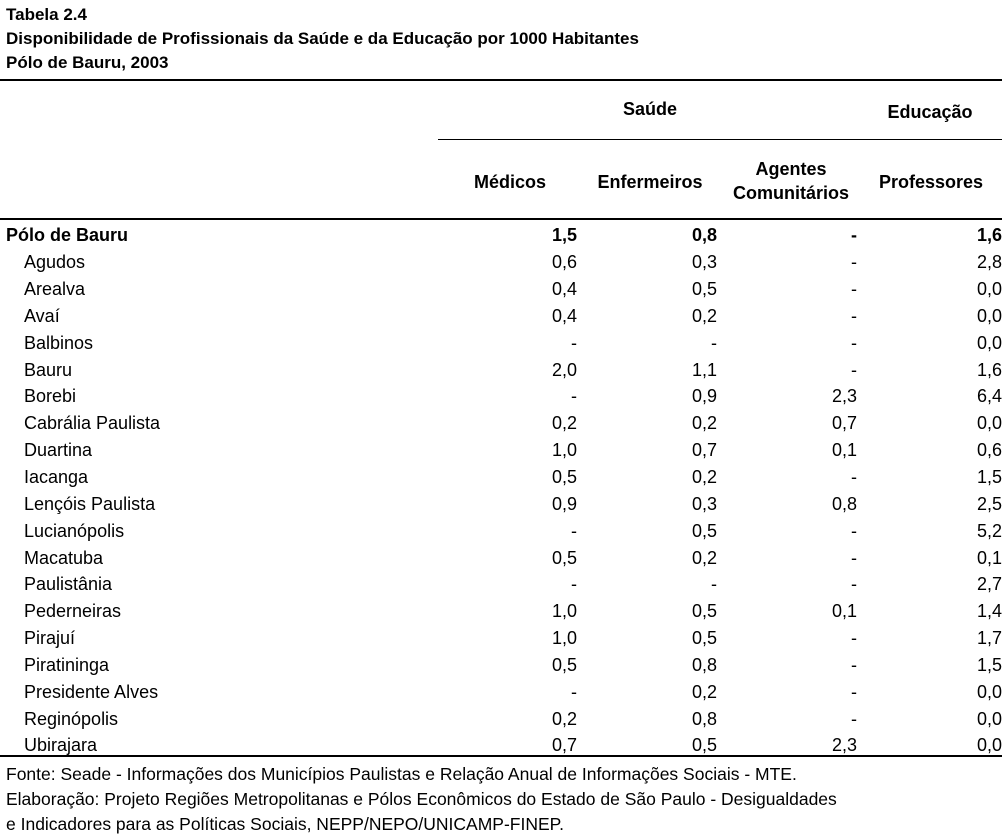 The height and width of the screenshot is (838, 1002). Describe the element at coordinates (55, 262) in the screenshot. I see `row-name: Agudos` at that location.